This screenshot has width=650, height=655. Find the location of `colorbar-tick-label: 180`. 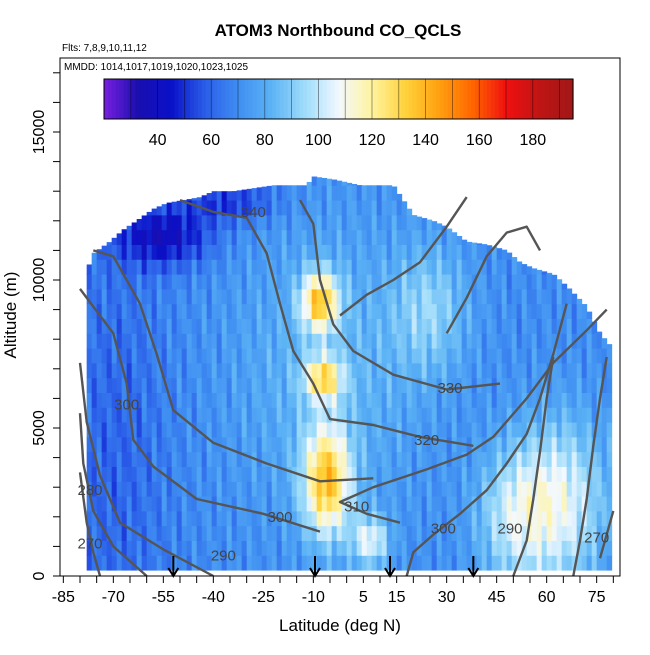

colorbar-tick-label: 180 is located at coordinates (532, 140).